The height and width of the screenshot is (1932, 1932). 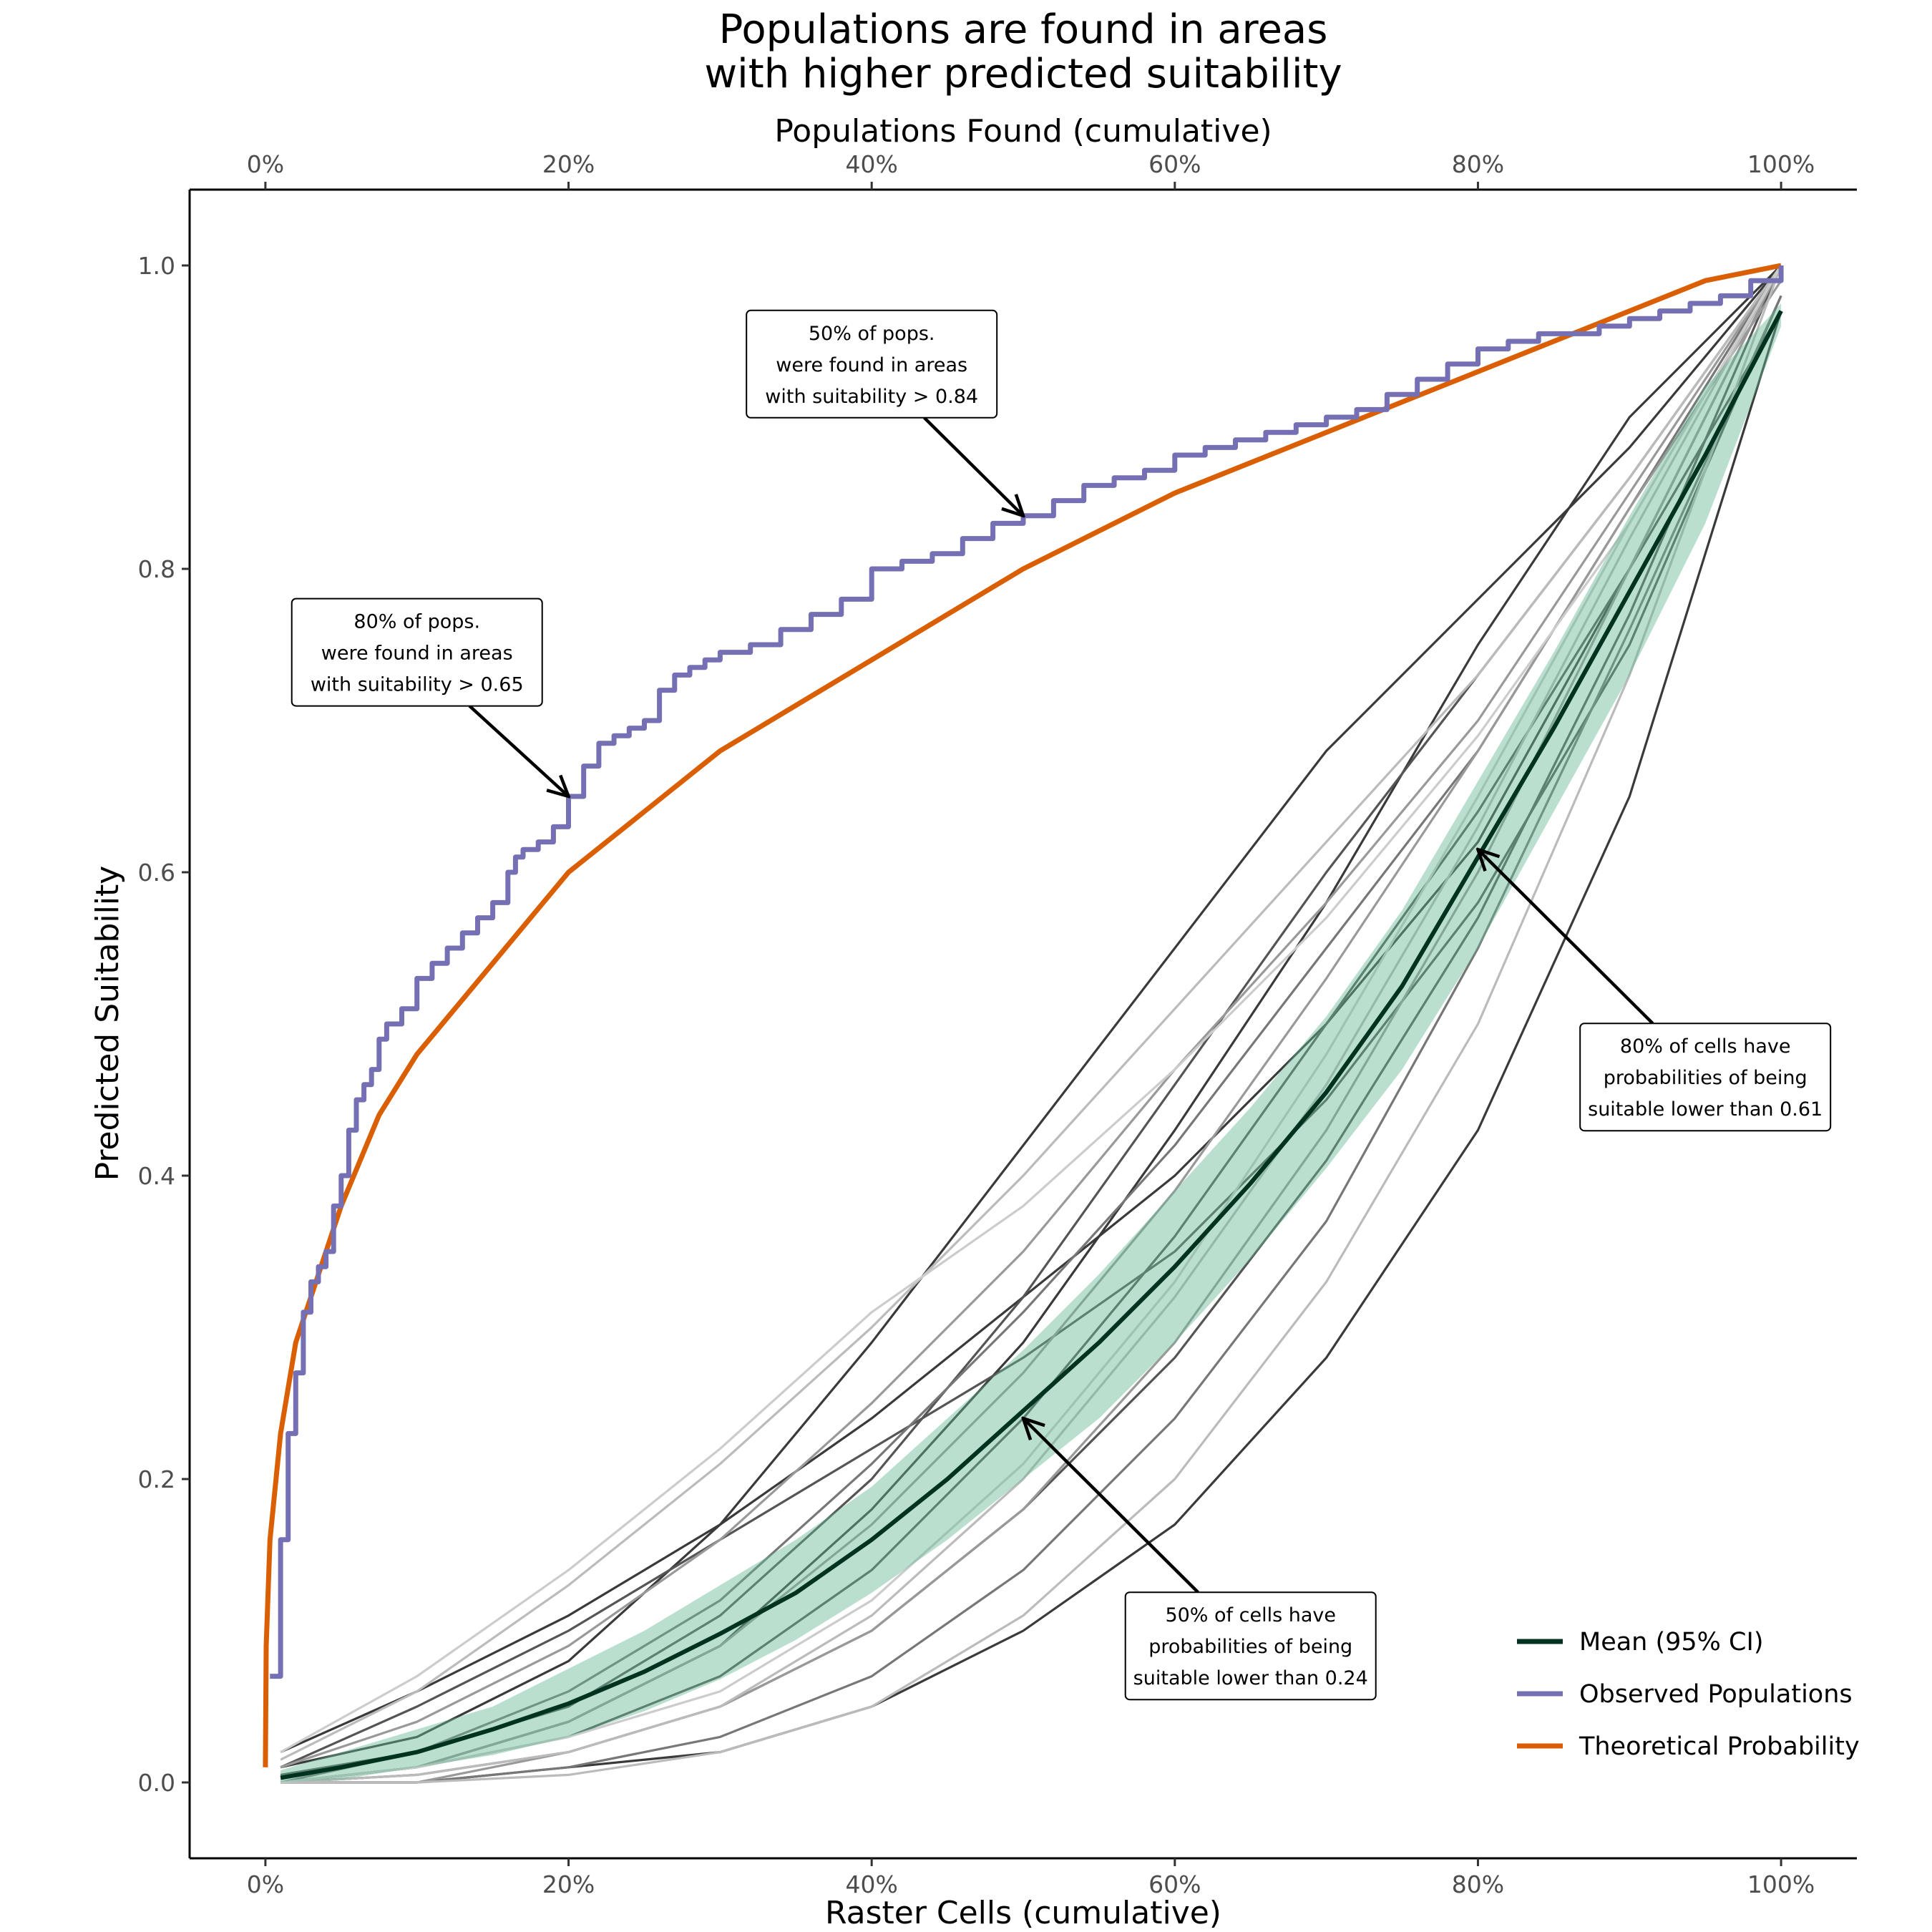 I want to click on legend-item: Theoretical Probability, so click(x=1688, y=1746).